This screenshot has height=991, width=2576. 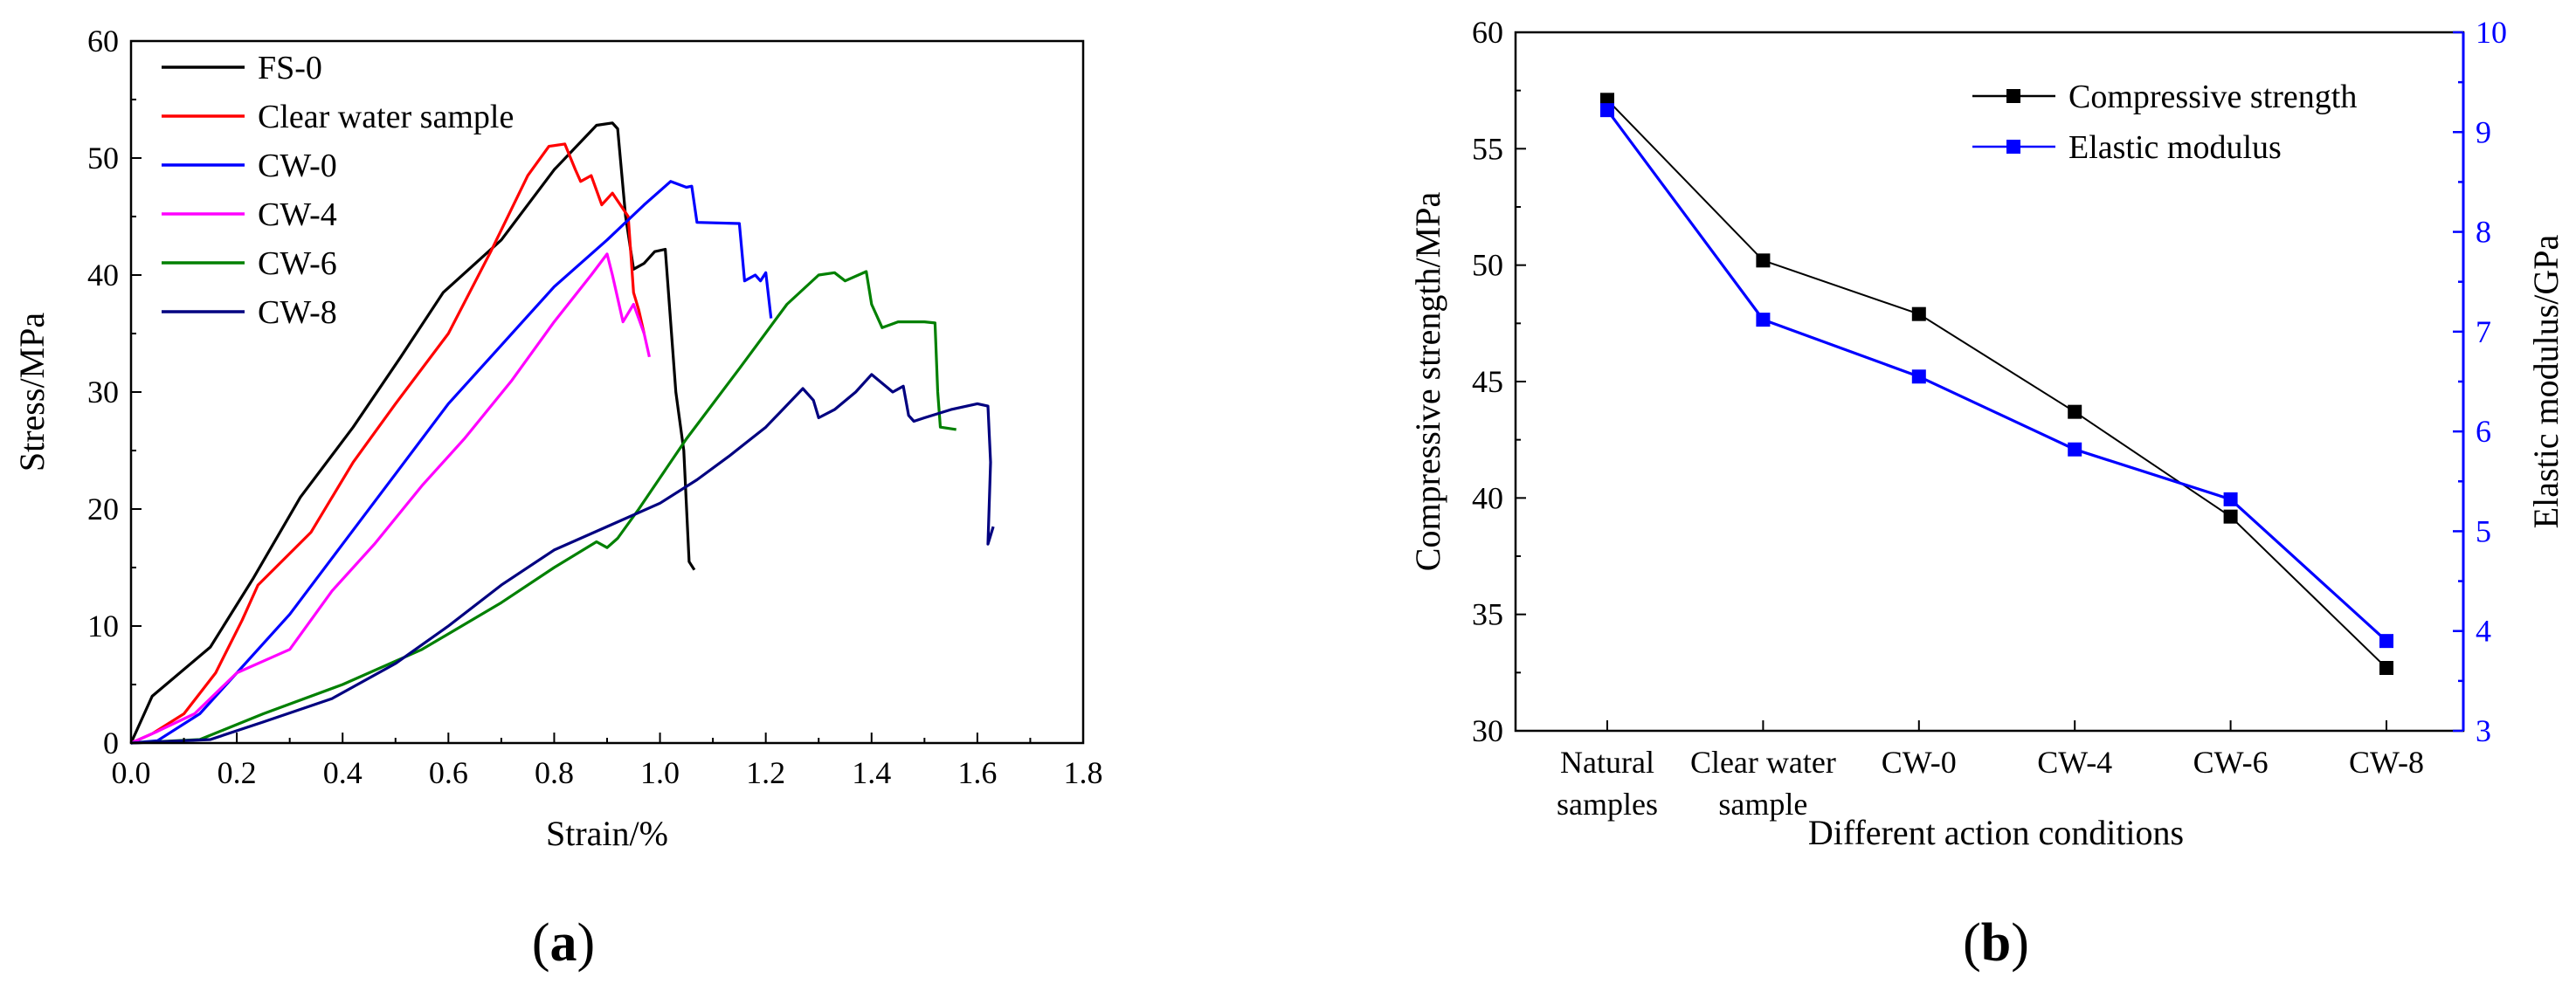 I want to click on panel-label-b-prefix: (, so click(x=1972, y=943).